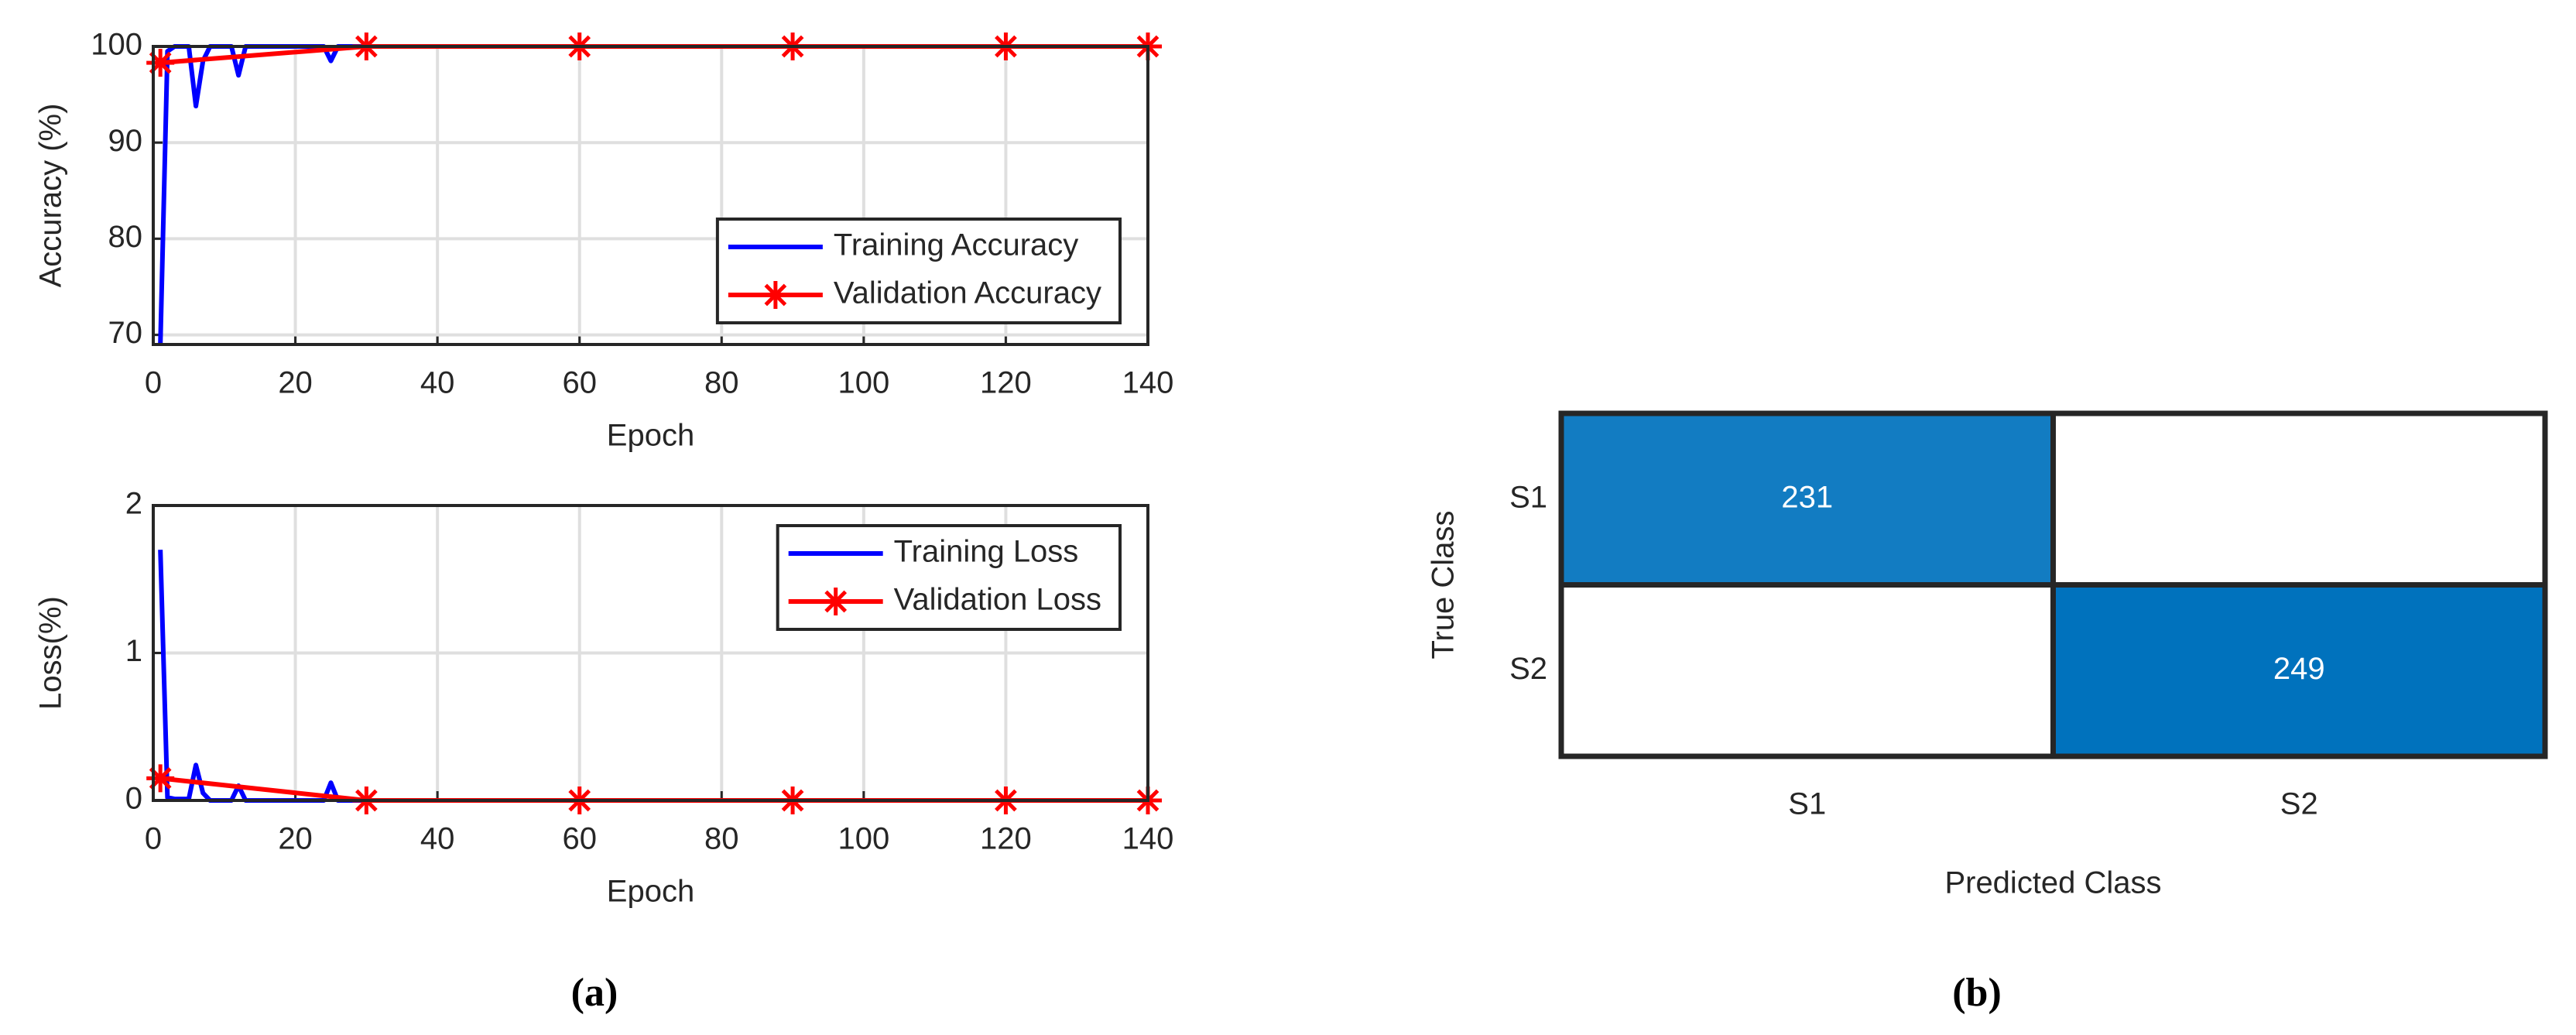 Image resolution: width=2576 pixels, height=1035 pixels. I want to click on y-tick-label: S2, so click(1528, 669).